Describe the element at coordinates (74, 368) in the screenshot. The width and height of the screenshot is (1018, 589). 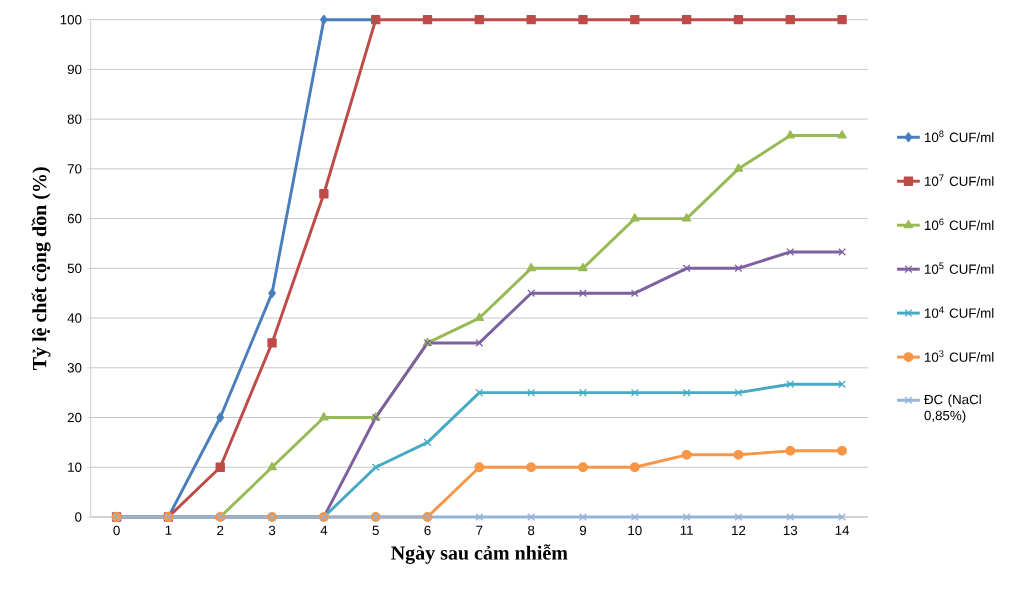
I see `y-tick-label: 30` at that location.